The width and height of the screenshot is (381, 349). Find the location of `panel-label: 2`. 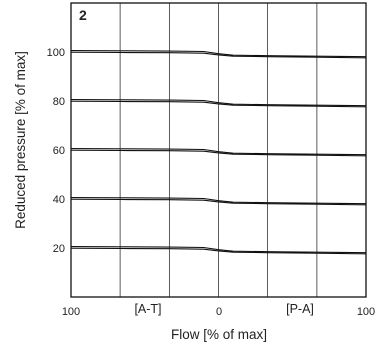

panel-label: 2 is located at coordinates (83, 15).